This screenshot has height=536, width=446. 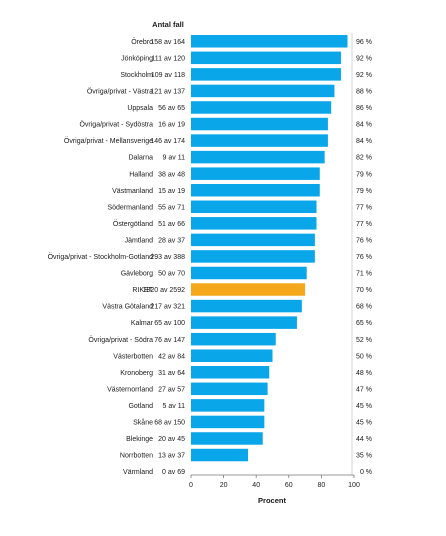 What do you see at coordinates (171, 439) in the screenshot?
I see `count-label: 20 av 45` at bounding box center [171, 439].